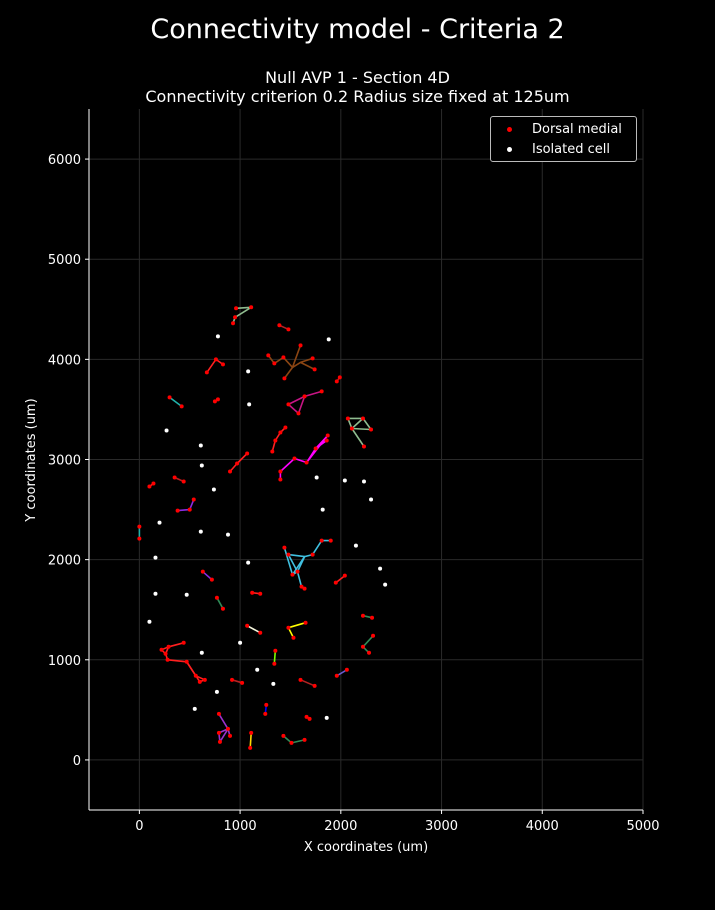  What do you see at coordinates (64, 160) in the screenshot?
I see `y-tick-label: 6000` at bounding box center [64, 160].